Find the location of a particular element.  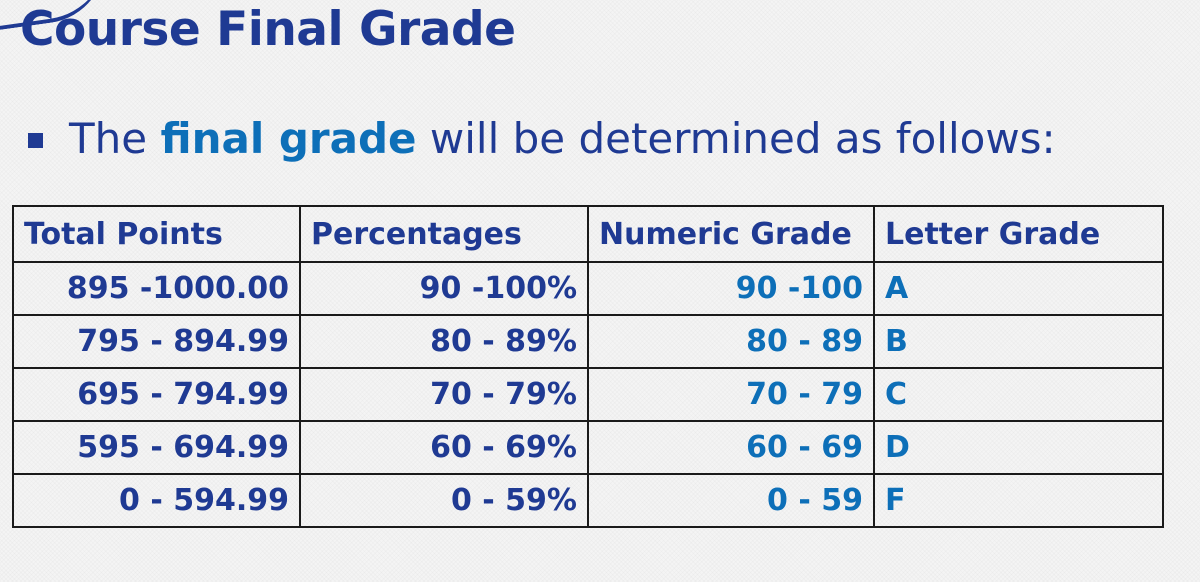

percentage-cell: 80 - 89% is located at coordinates (444, 341).